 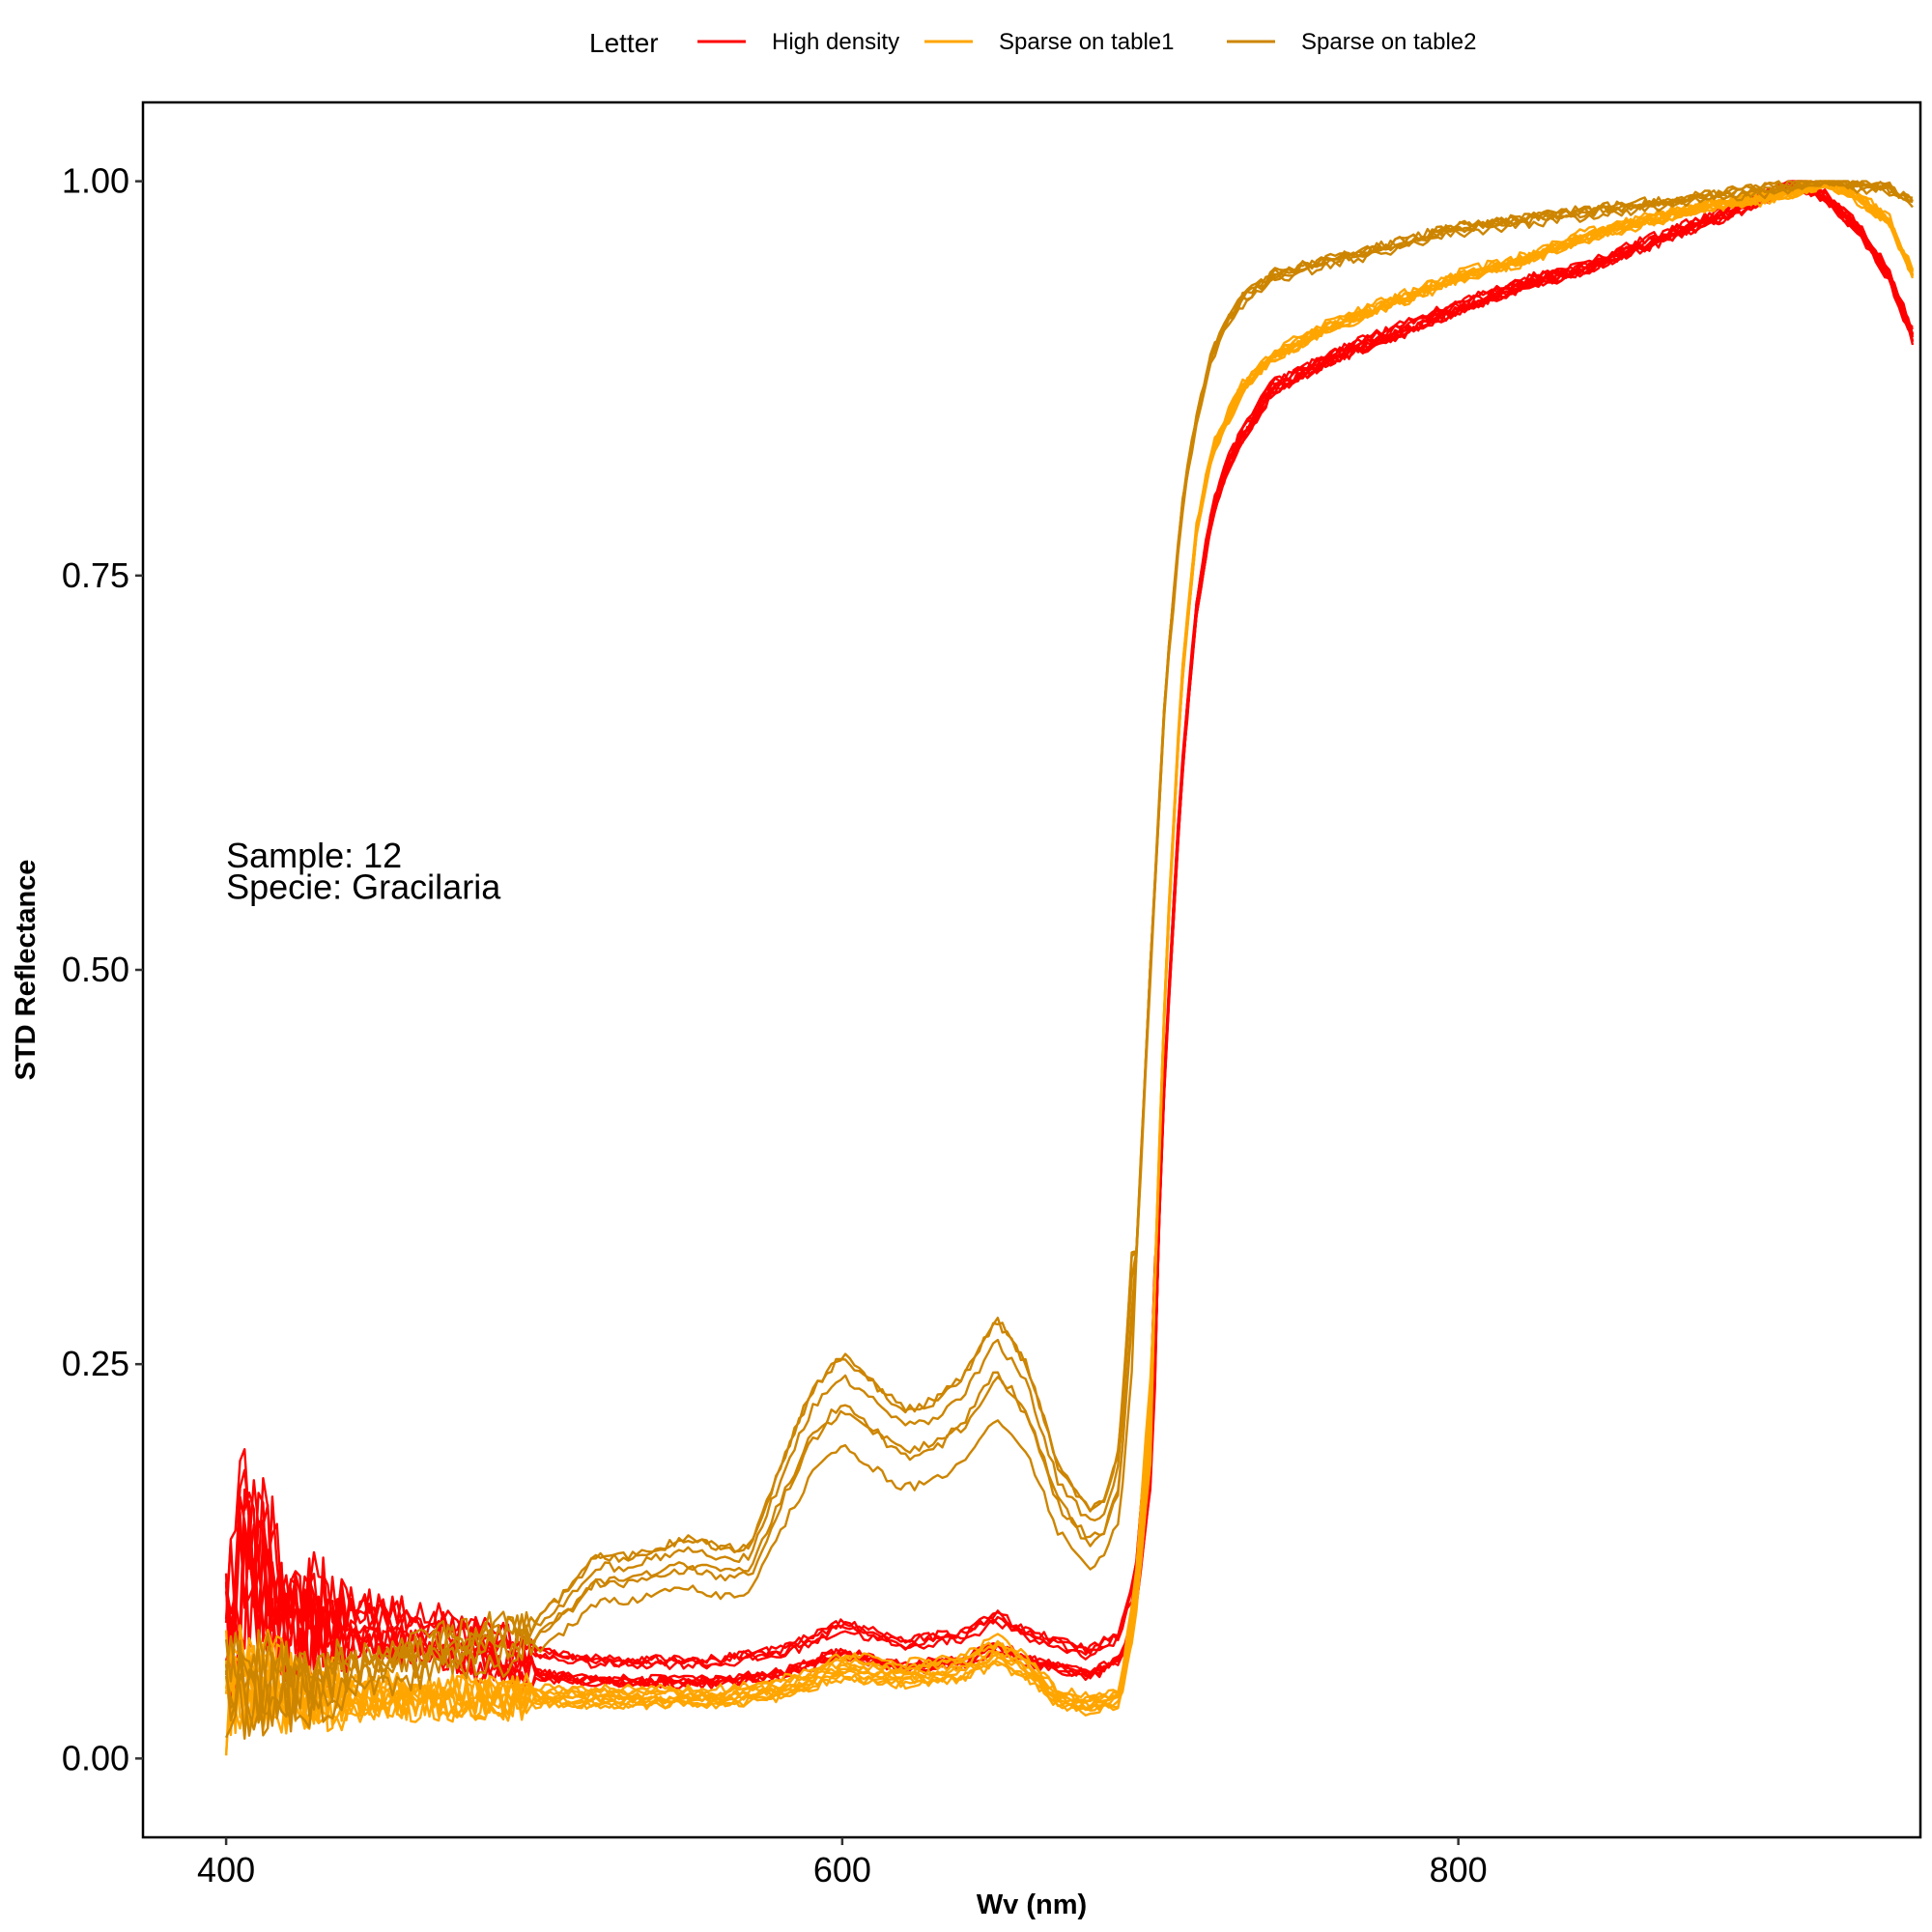 What do you see at coordinates (624, 43) in the screenshot?
I see `legend-title: Letter` at bounding box center [624, 43].